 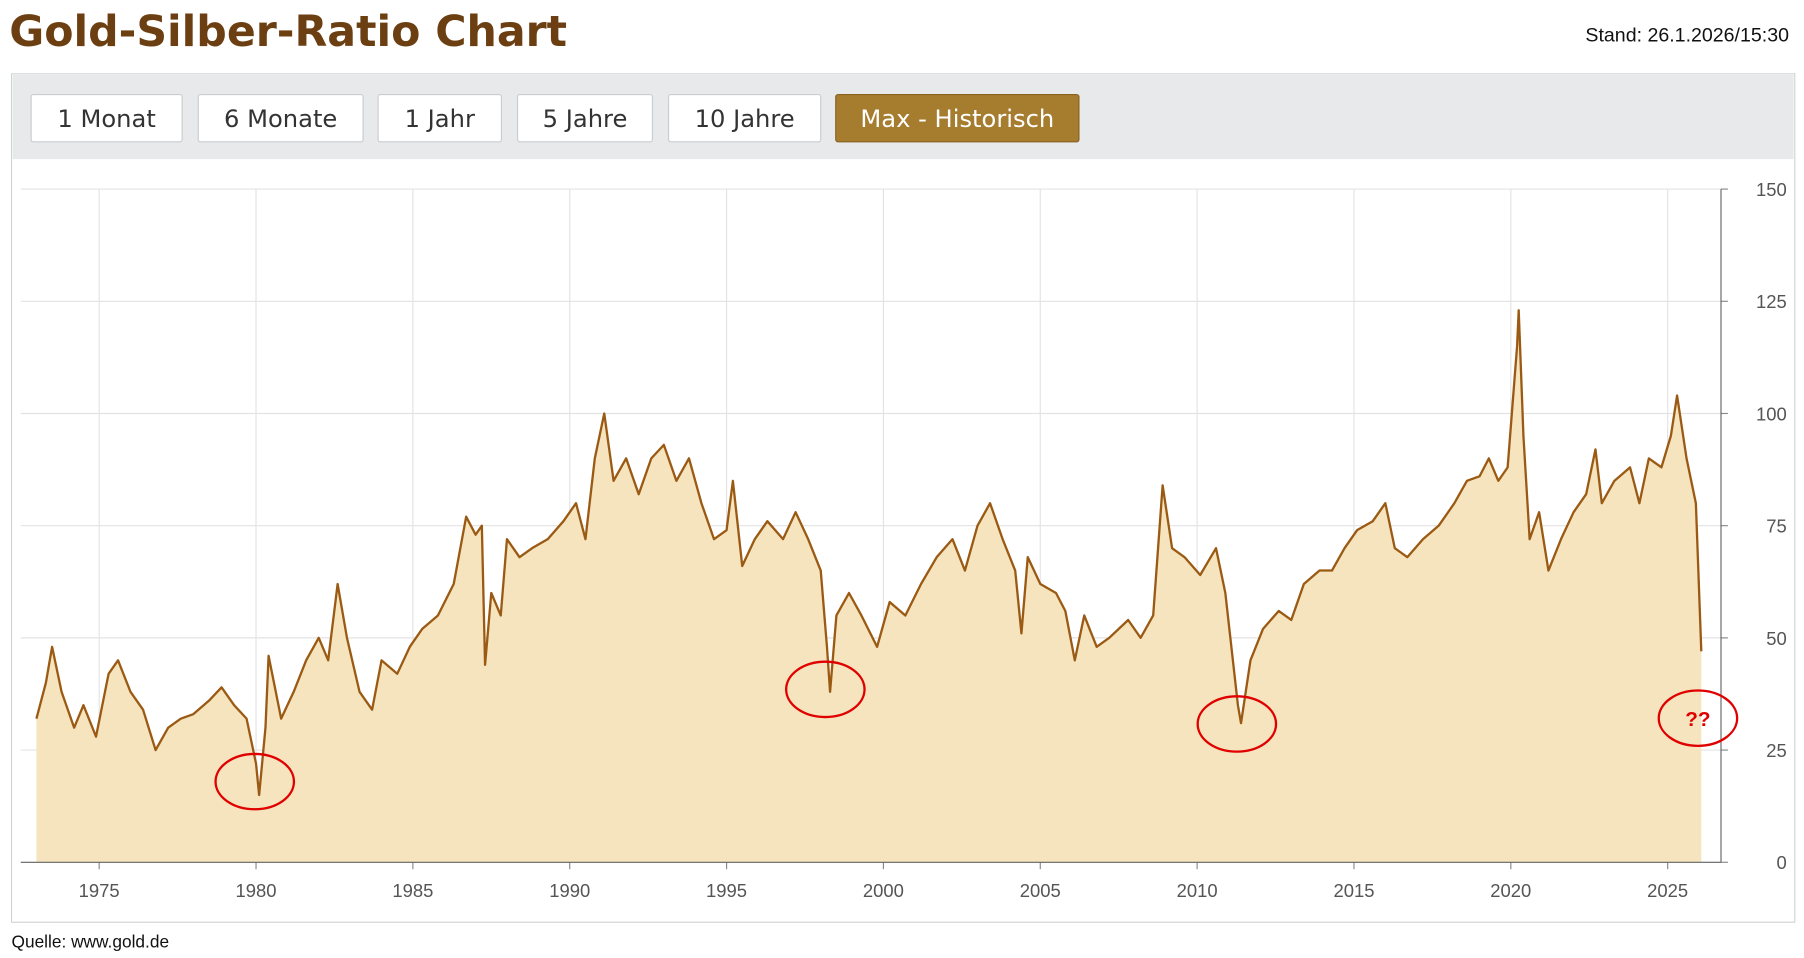 I want to click on y-tick-label: 0, so click(x=1781, y=862).